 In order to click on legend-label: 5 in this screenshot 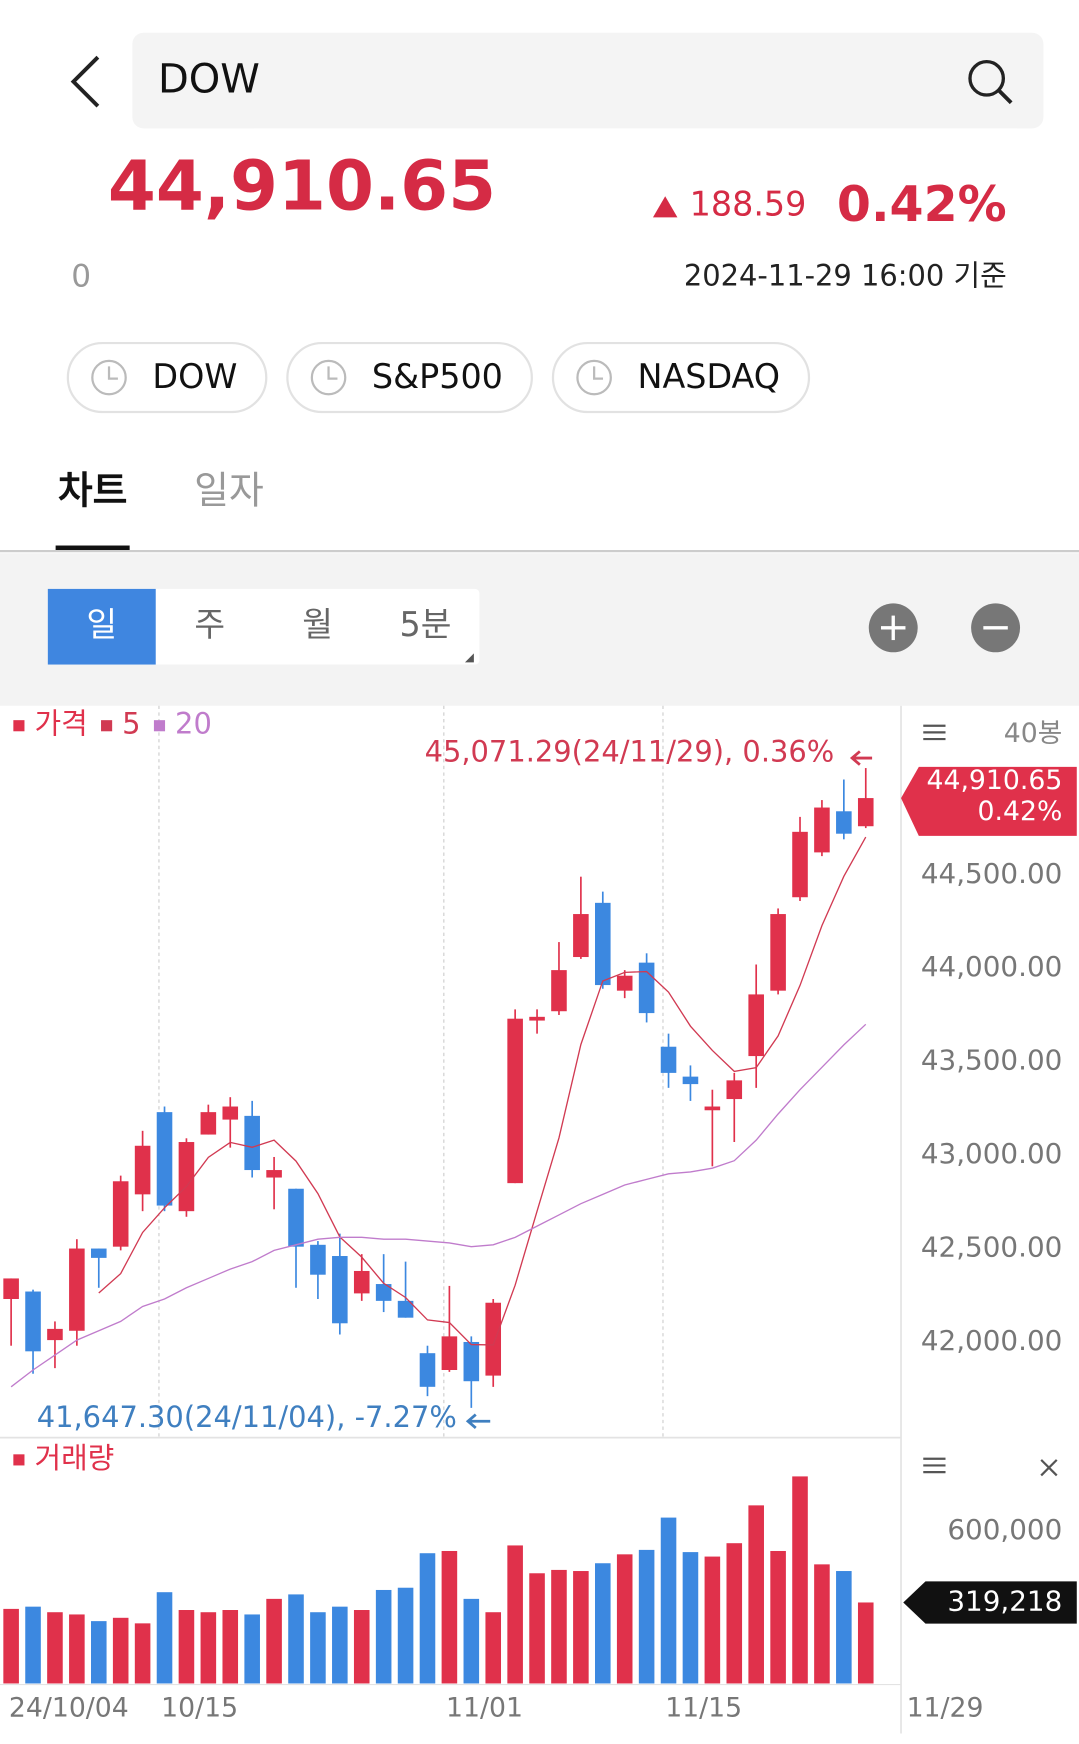, I will do `click(131, 724)`.